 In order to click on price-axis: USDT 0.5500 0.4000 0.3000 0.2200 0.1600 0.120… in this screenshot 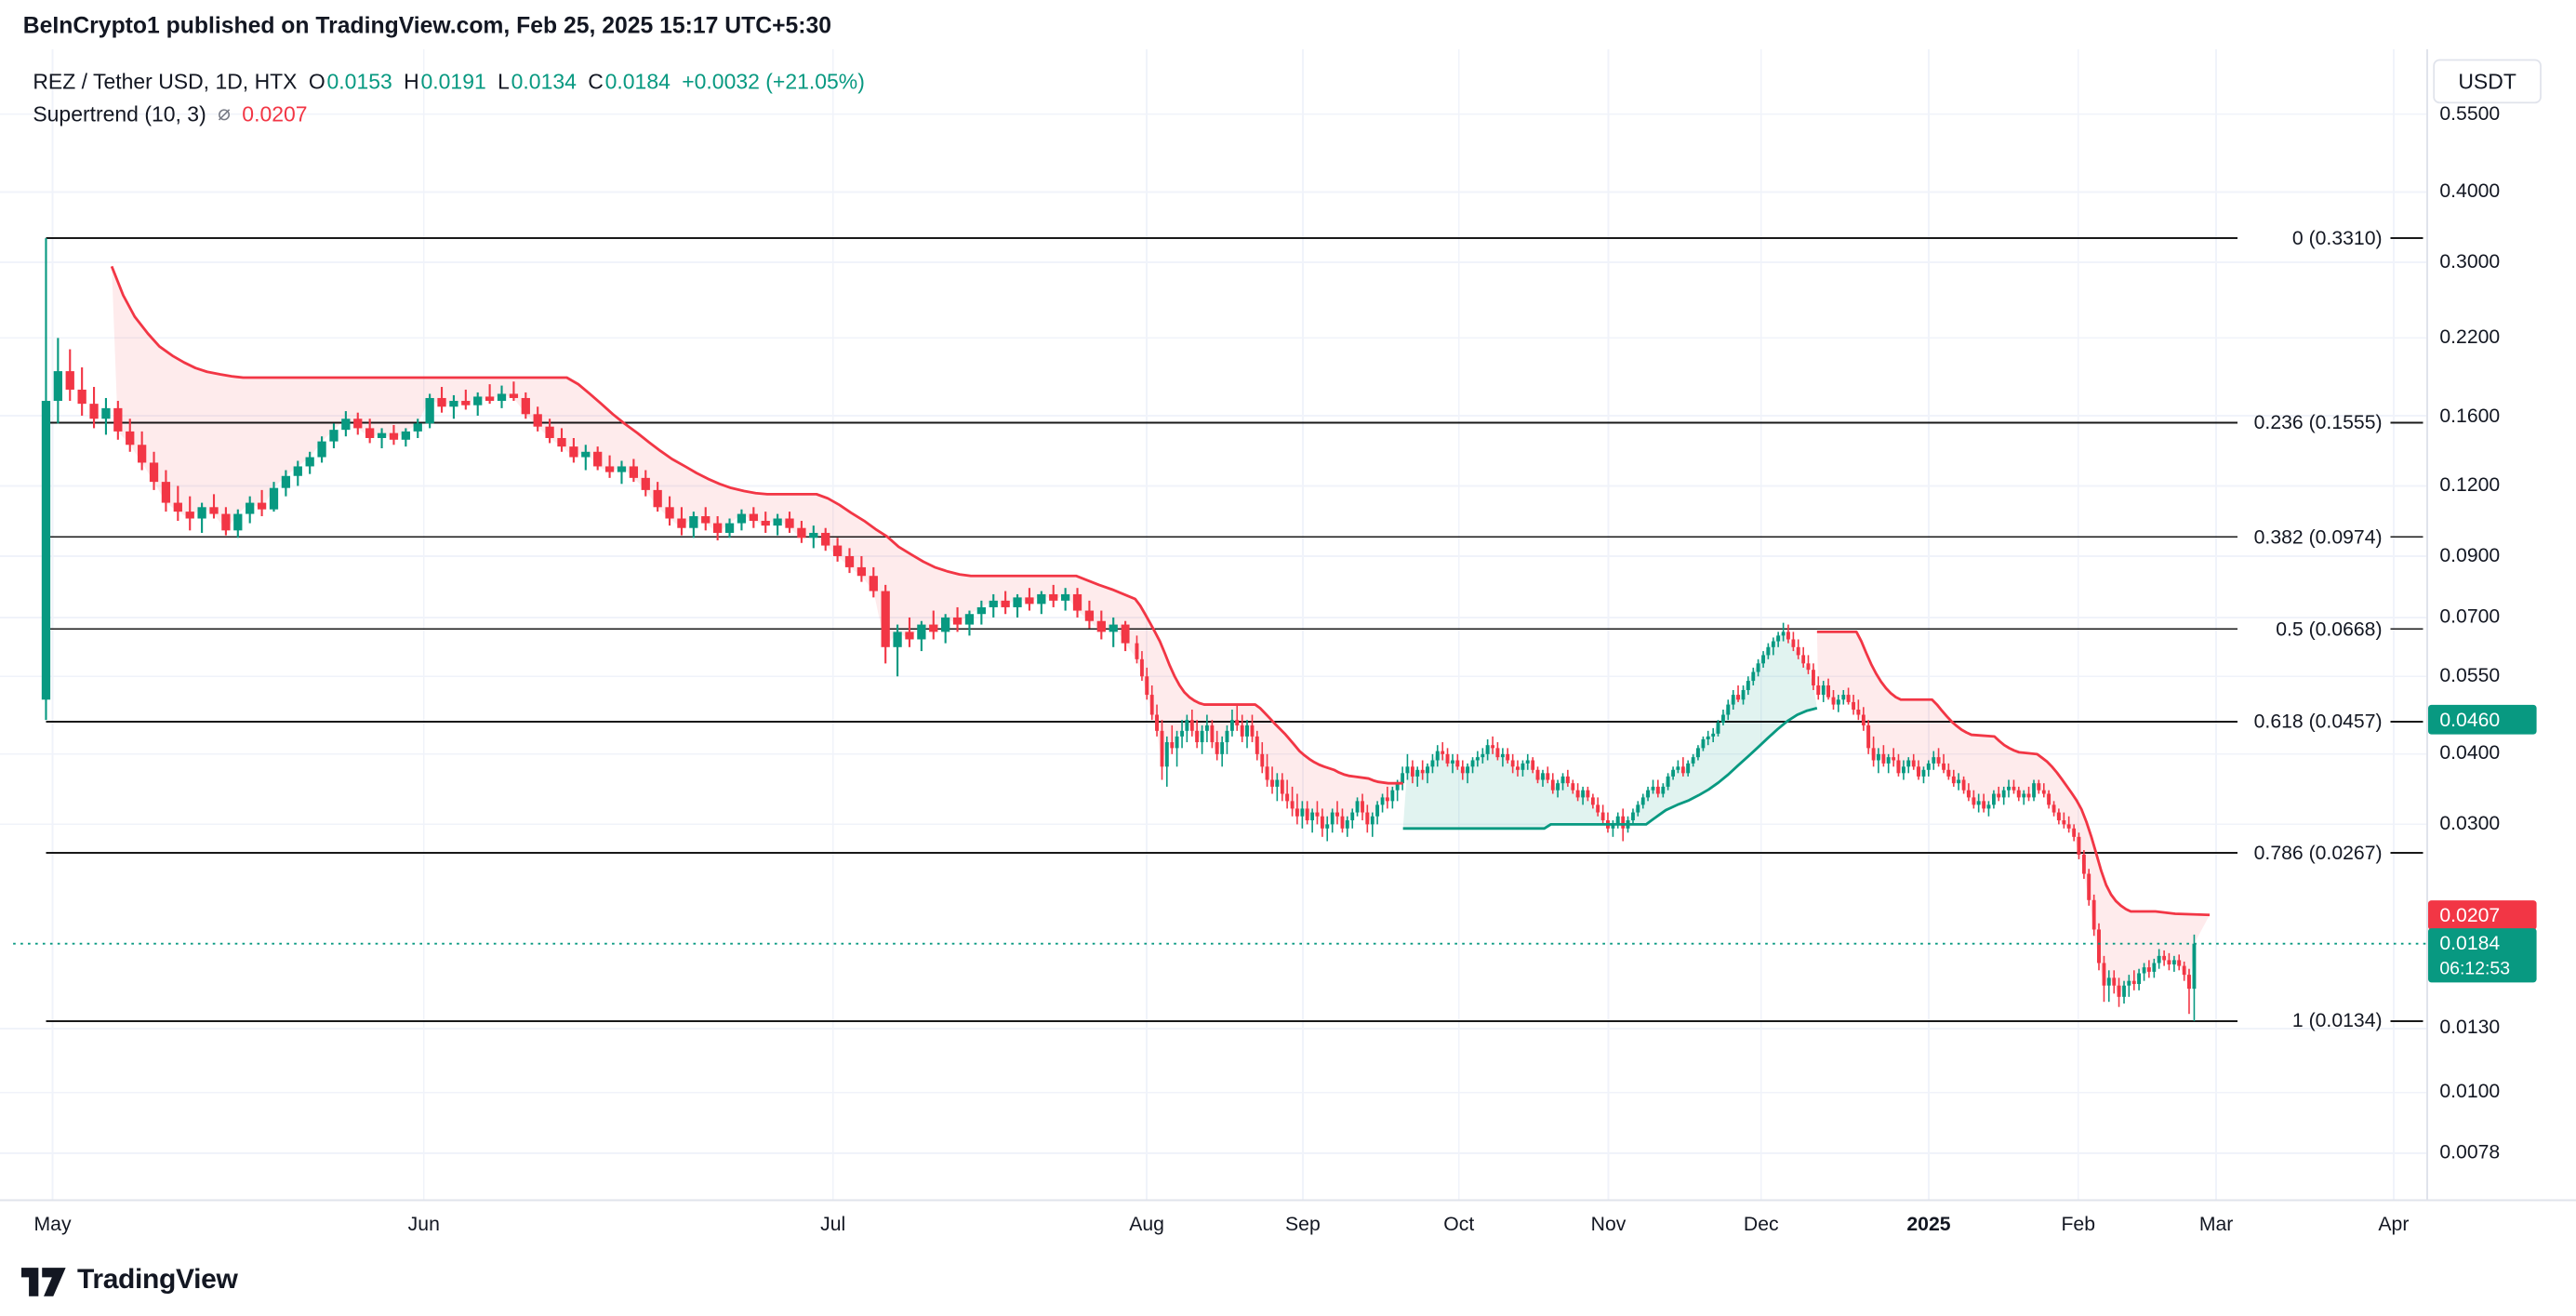, I will do `click(2502, 625)`.